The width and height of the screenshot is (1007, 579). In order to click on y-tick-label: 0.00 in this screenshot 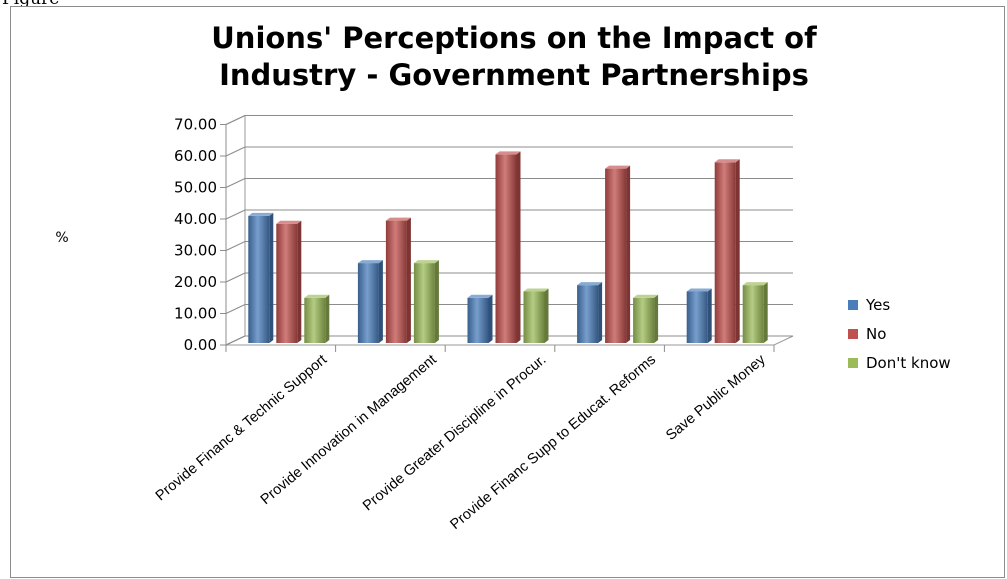, I will do `click(200, 345)`.